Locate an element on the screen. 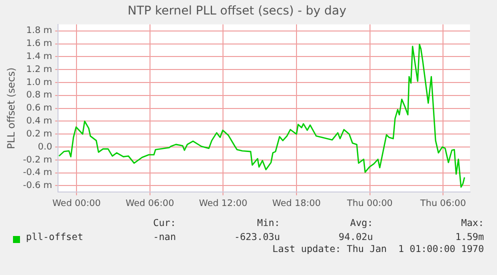 The height and width of the screenshot is (275, 497). y-tick-label: 1.2 m is located at coordinates (39, 69).